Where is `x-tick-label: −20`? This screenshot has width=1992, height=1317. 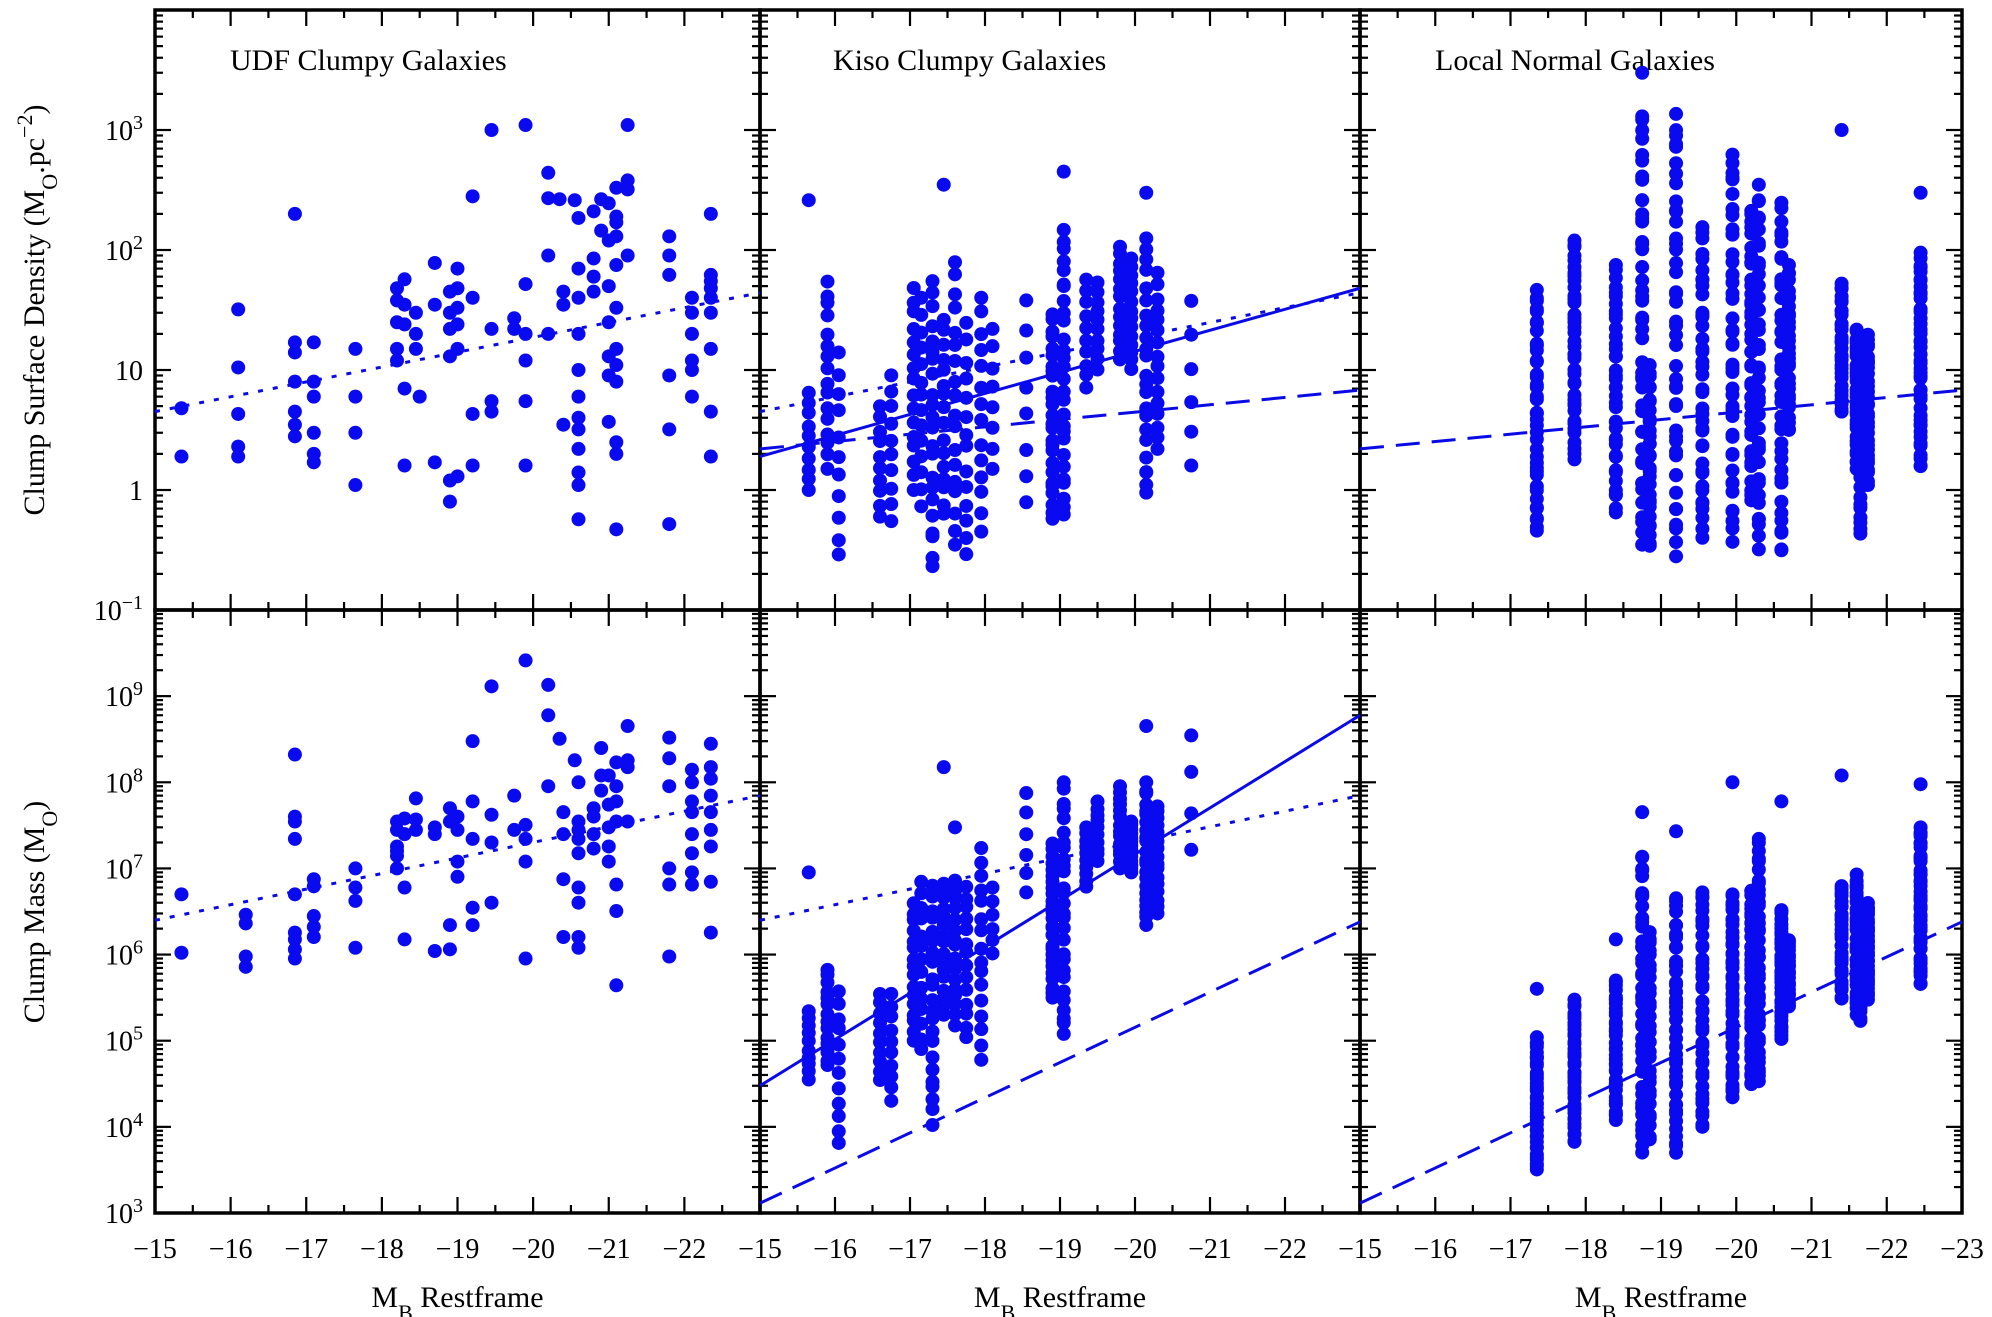 x-tick-label: −20 is located at coordinates (533, 1249).